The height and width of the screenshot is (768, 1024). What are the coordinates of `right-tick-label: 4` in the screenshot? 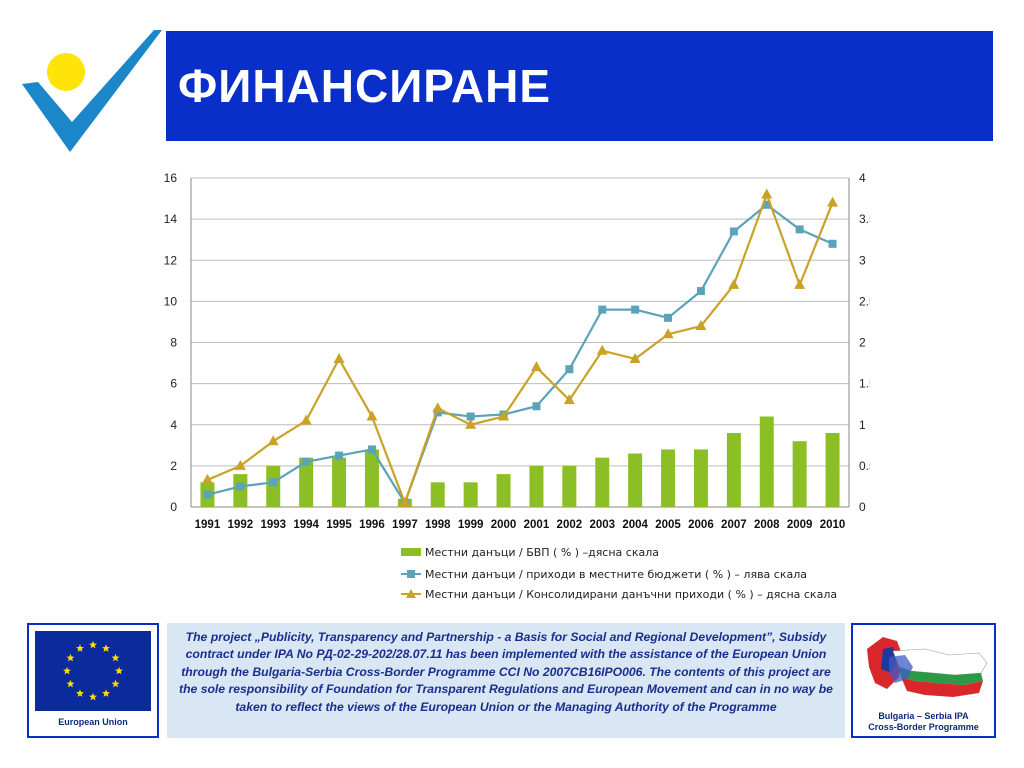 It's located at (862, 178).